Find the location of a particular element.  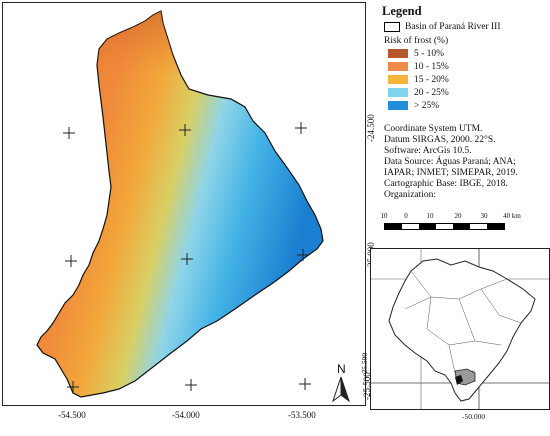

meta-line: Data Source: Águas Paraná; ANA; is located at coordinates (450, 162).